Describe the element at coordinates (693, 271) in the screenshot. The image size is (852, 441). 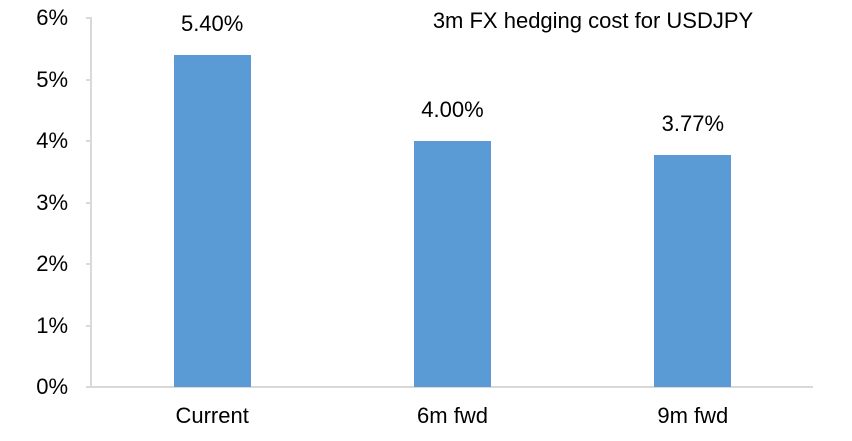
I see `bar-9m-fwd` at that location.